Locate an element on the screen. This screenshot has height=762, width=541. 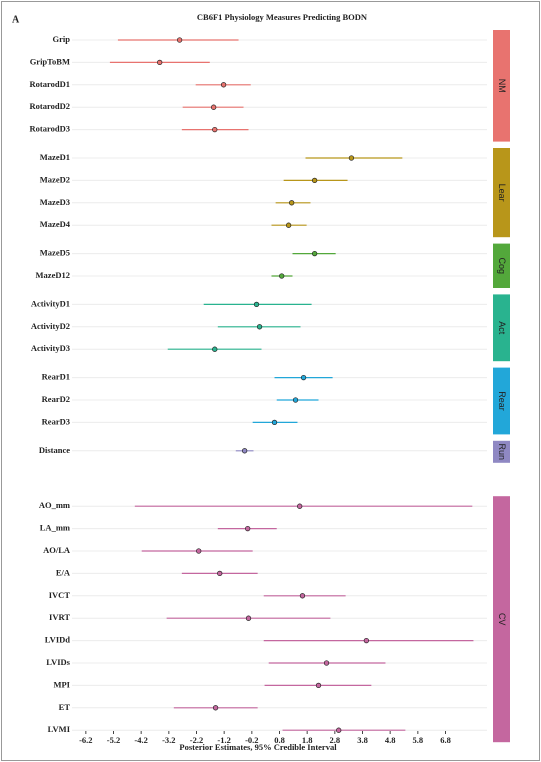
row-label: RearD1 is located at coordinates (56, 377).